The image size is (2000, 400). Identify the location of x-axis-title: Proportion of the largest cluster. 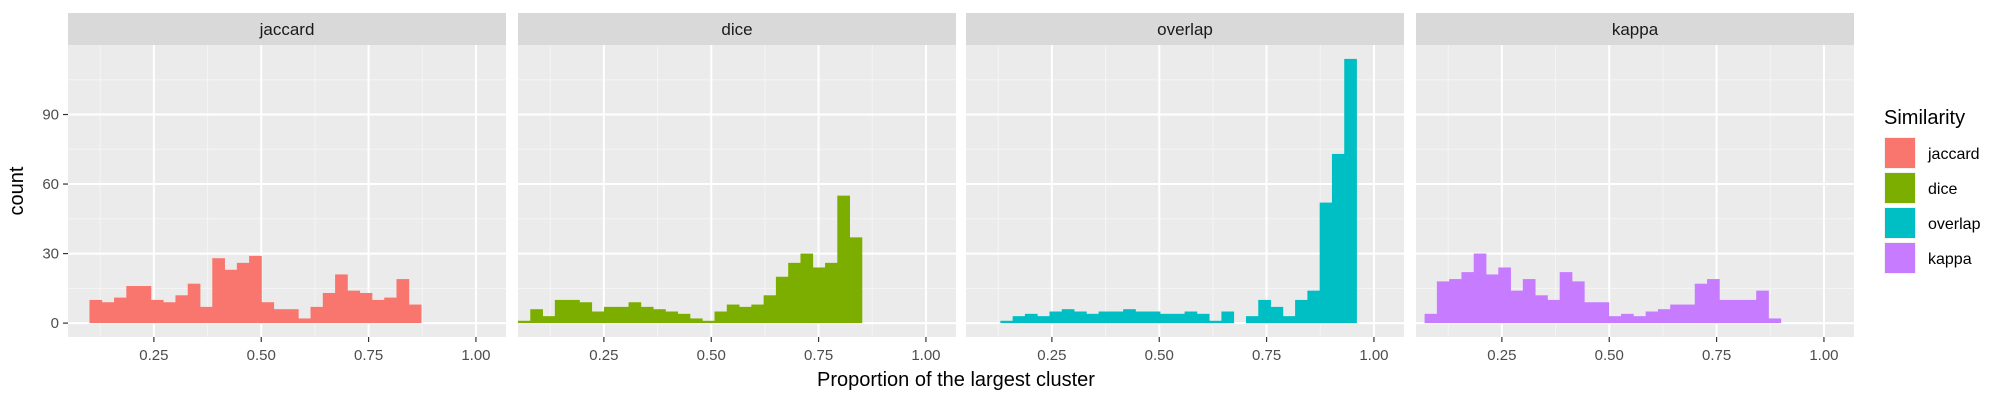
(956, 380).